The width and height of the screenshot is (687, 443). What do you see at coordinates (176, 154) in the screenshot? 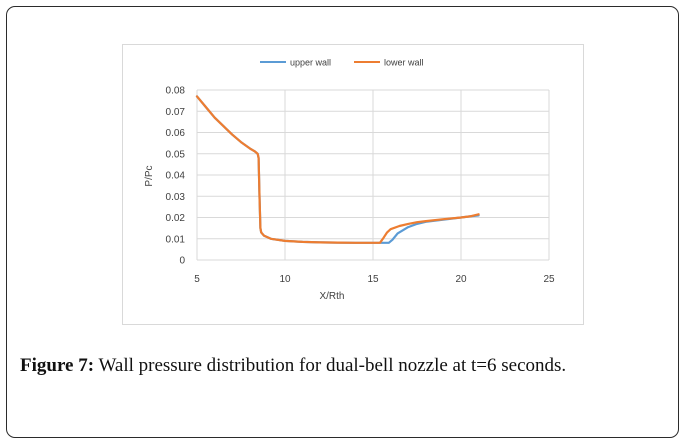
I see `y-tick-label: 0.05` at bounding box center [176, 154].